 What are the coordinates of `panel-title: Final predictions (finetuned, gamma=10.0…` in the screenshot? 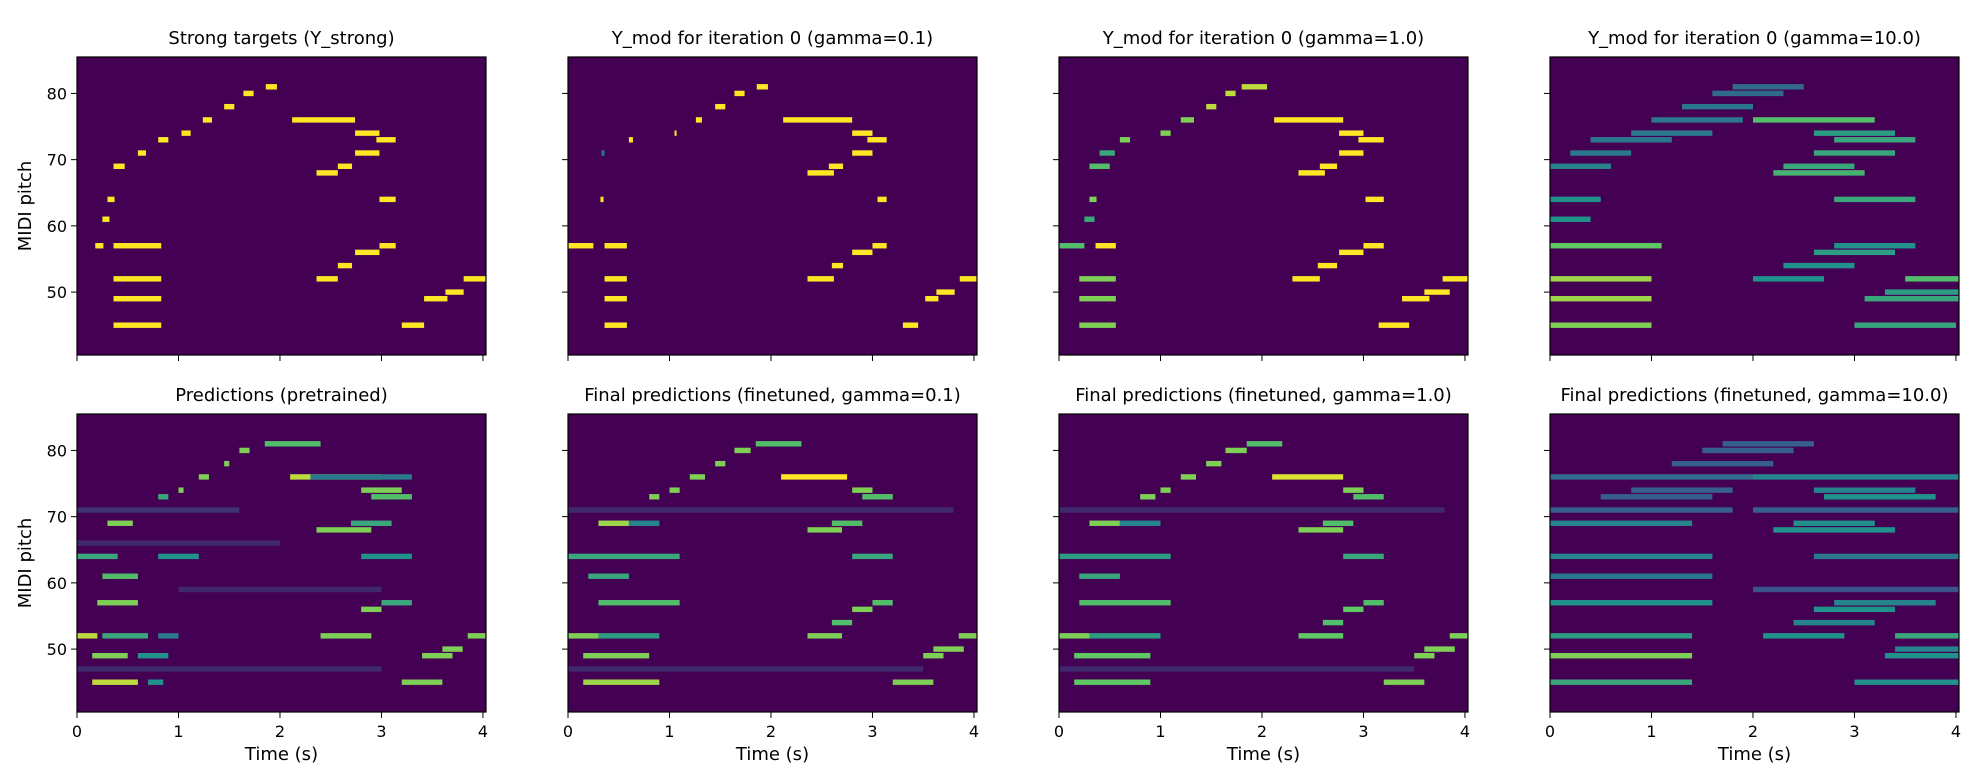 It's located at (1754, 395).